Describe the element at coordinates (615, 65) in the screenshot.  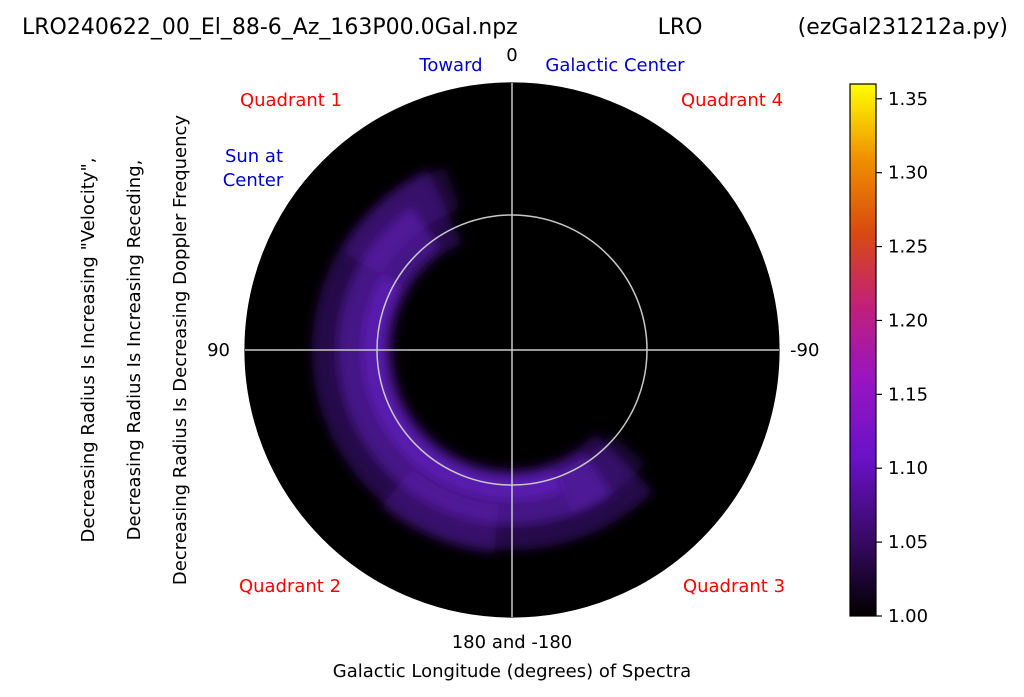
I see `galactic-center-label: Galactic Center` at that location.